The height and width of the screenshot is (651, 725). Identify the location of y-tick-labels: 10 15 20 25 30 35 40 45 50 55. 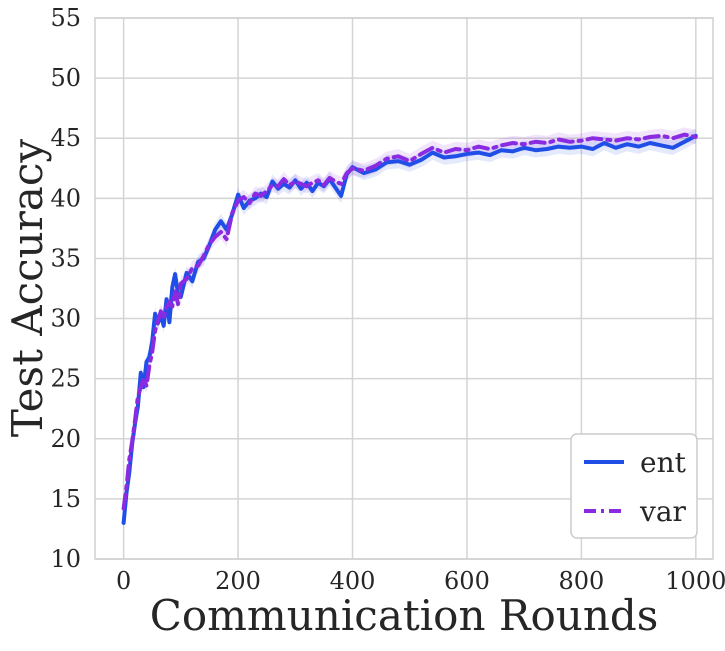
(65, 288).